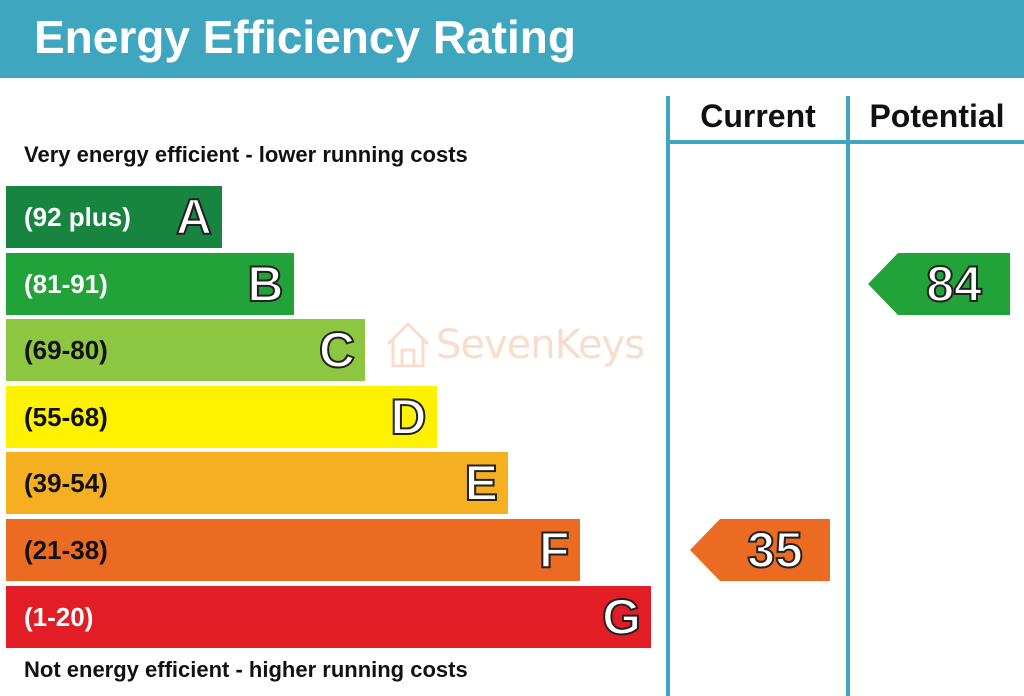  Describe the element at coordinates (150, 284) in the screenshot. I see `band-b: (81-91) B` at that location.